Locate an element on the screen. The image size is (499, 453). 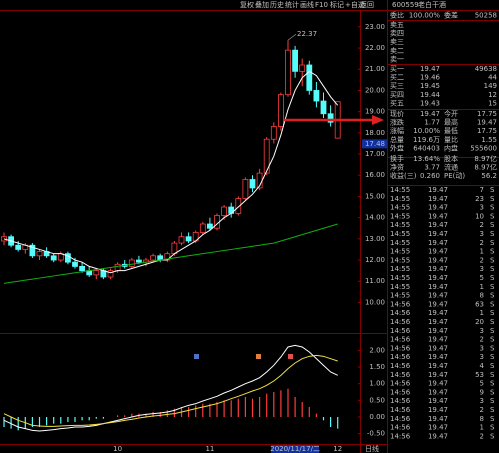
date-label: 10 is located at coordinates (117, 449).